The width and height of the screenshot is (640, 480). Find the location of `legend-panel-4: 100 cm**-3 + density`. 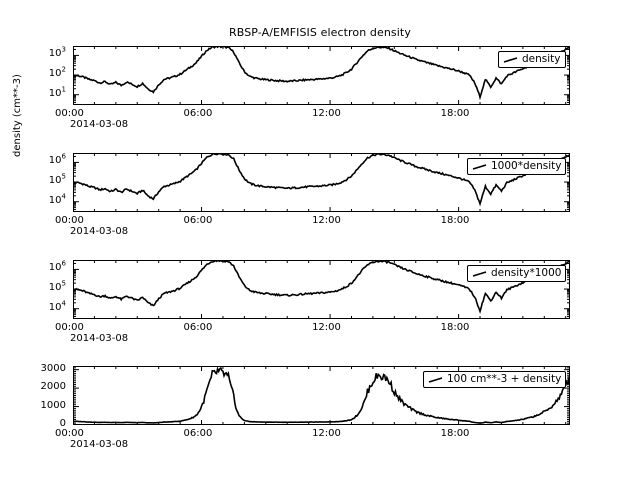

legend-panel-4: 100 cm**-3 + density is located at coordinates (495, 379).